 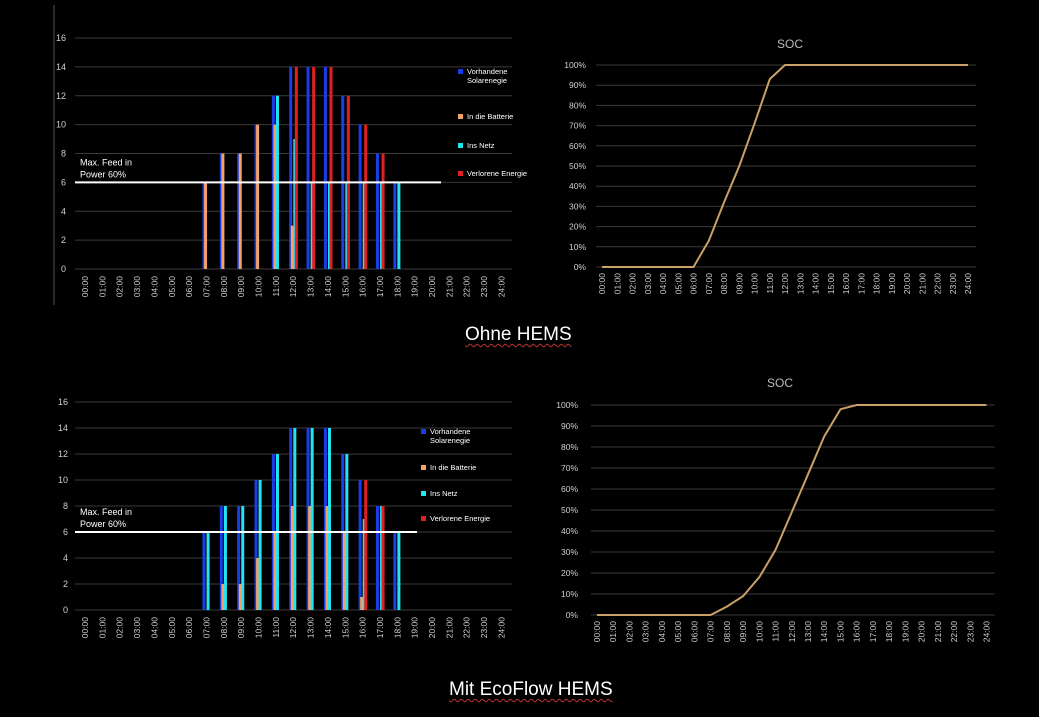 I want to click on bars-mit-ytick-label: 14, so click(x=63, y=428).